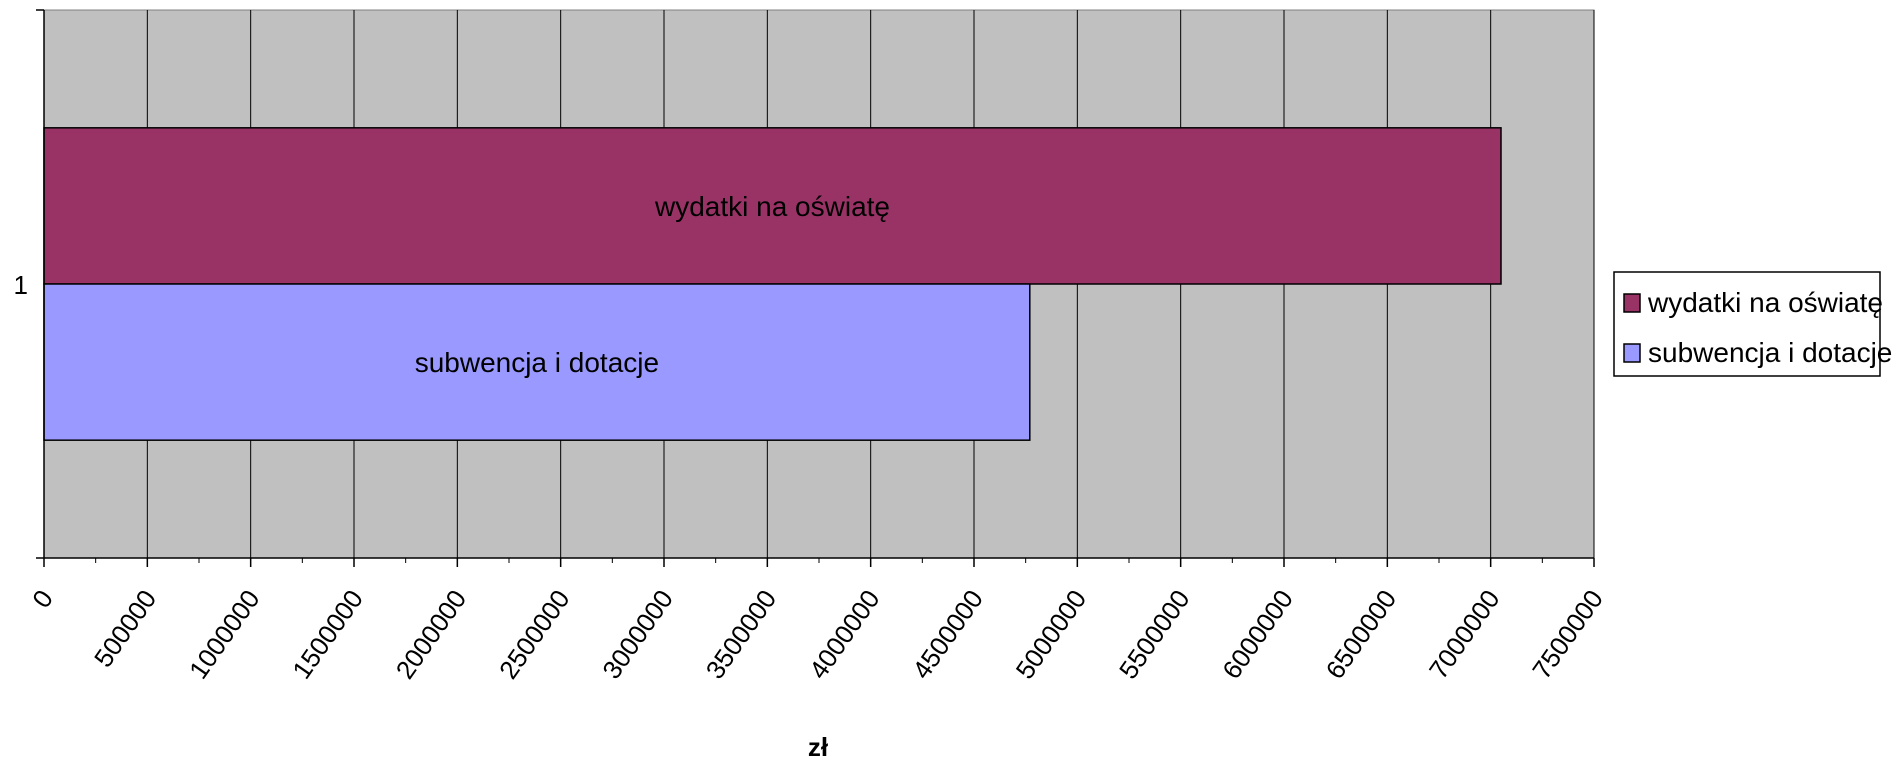 The image size is (1896, 764). What do you see at coordinates (1257, 634) in the screenshot?
I see `x-tick-label: 6000000` at bounding box center [1257, 634].